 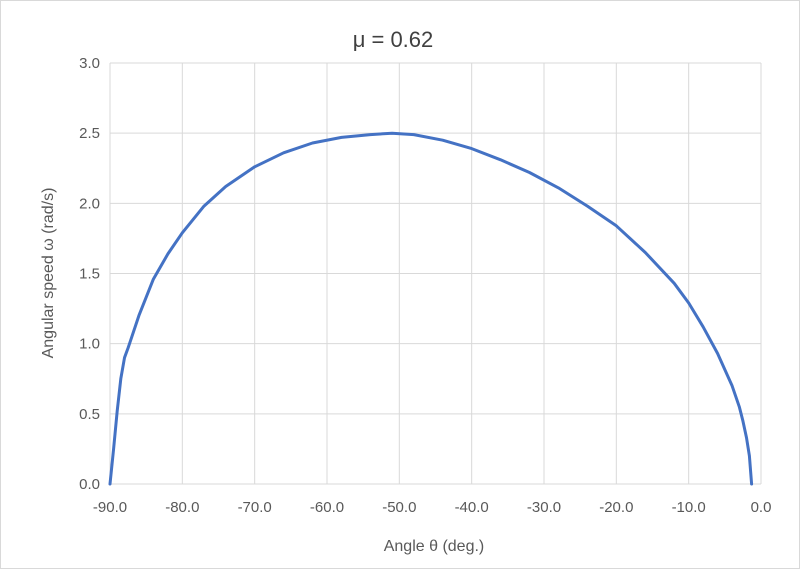 I want to click on x-tick-label: -10.0, so click(x=689, y=507).